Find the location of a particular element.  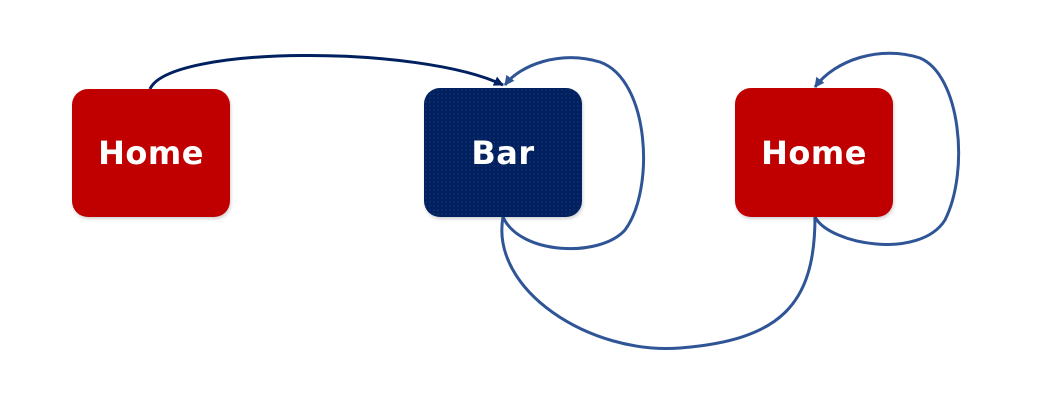

edge-home-to-bar is located at coordinates (326, 72).